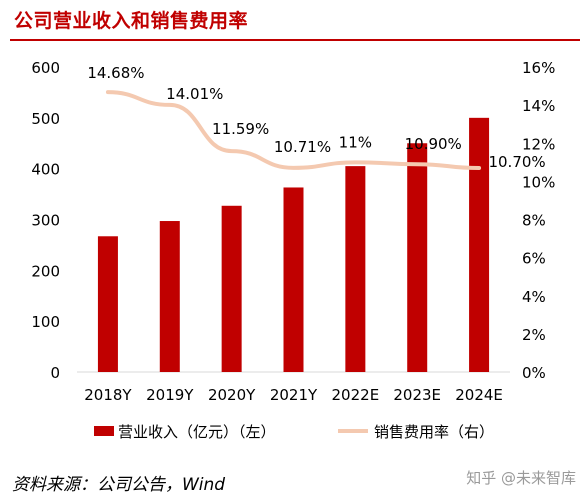  Describe the element at coordinates (538, 182) in the screenshot. I see `y-right-tick-label: 10%` at that location.